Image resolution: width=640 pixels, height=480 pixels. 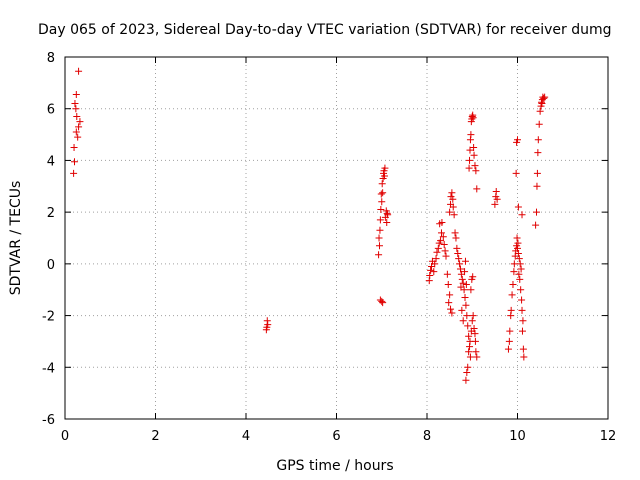 What do you see at coordinates (48, 317) in the screenshot?
I see `y-tick-label: -2` at bounding box center [48, 317].